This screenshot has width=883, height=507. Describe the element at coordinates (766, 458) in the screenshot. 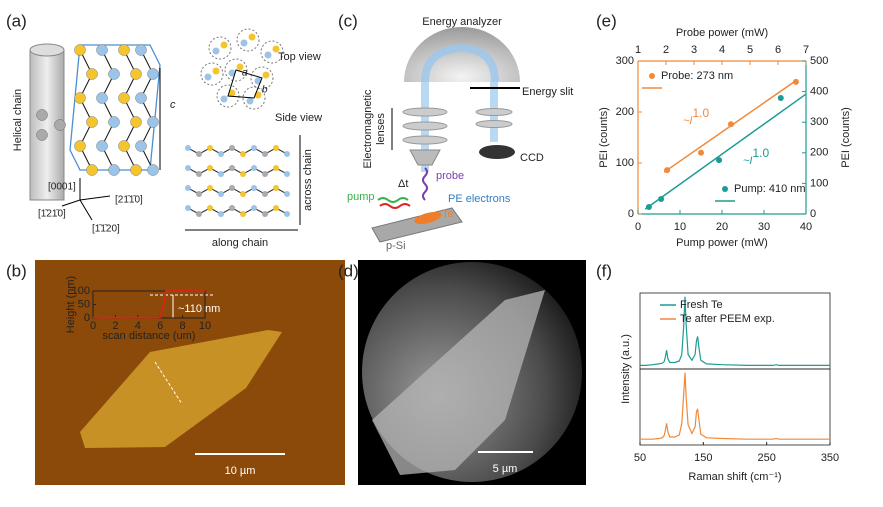

I see `x-tick-label: 250` at that location.